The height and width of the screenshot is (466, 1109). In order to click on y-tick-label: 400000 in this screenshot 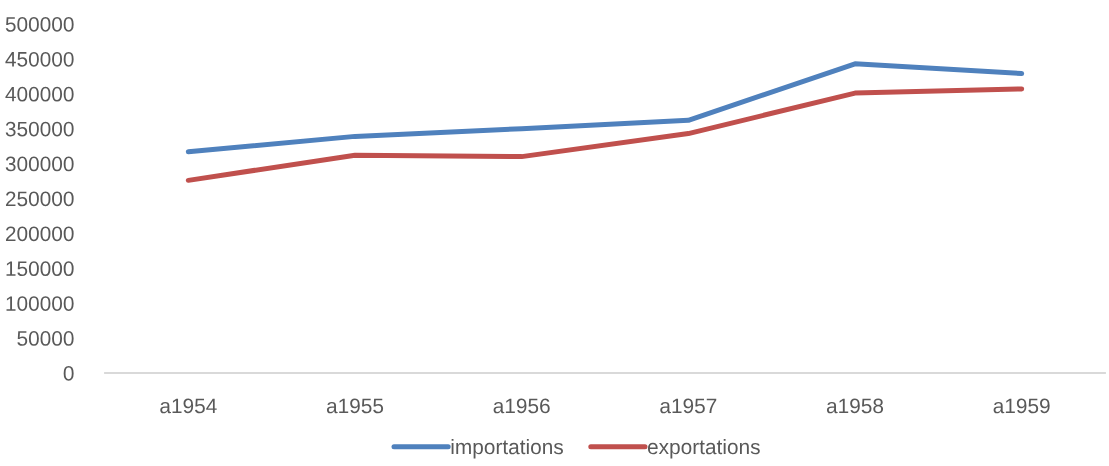, I will do `click(39, 94)`.